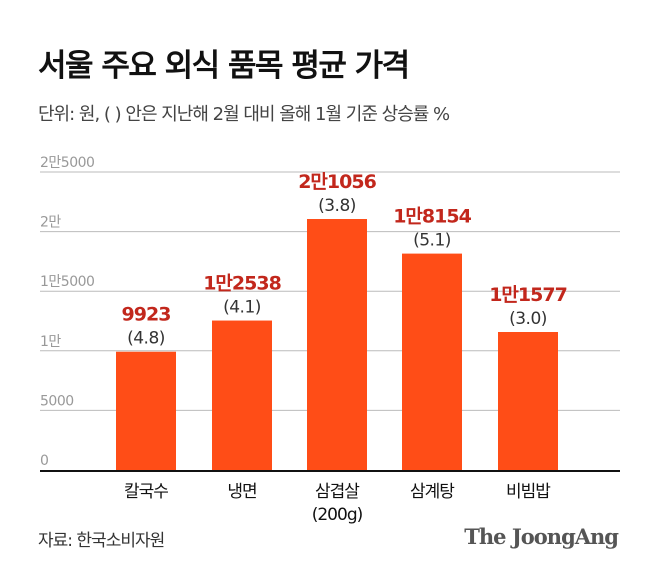  What do you see at coordinates (67, 282) in the screenshot?
I see `y-tick-label: 1만5000` at bounding box center [67, 282].